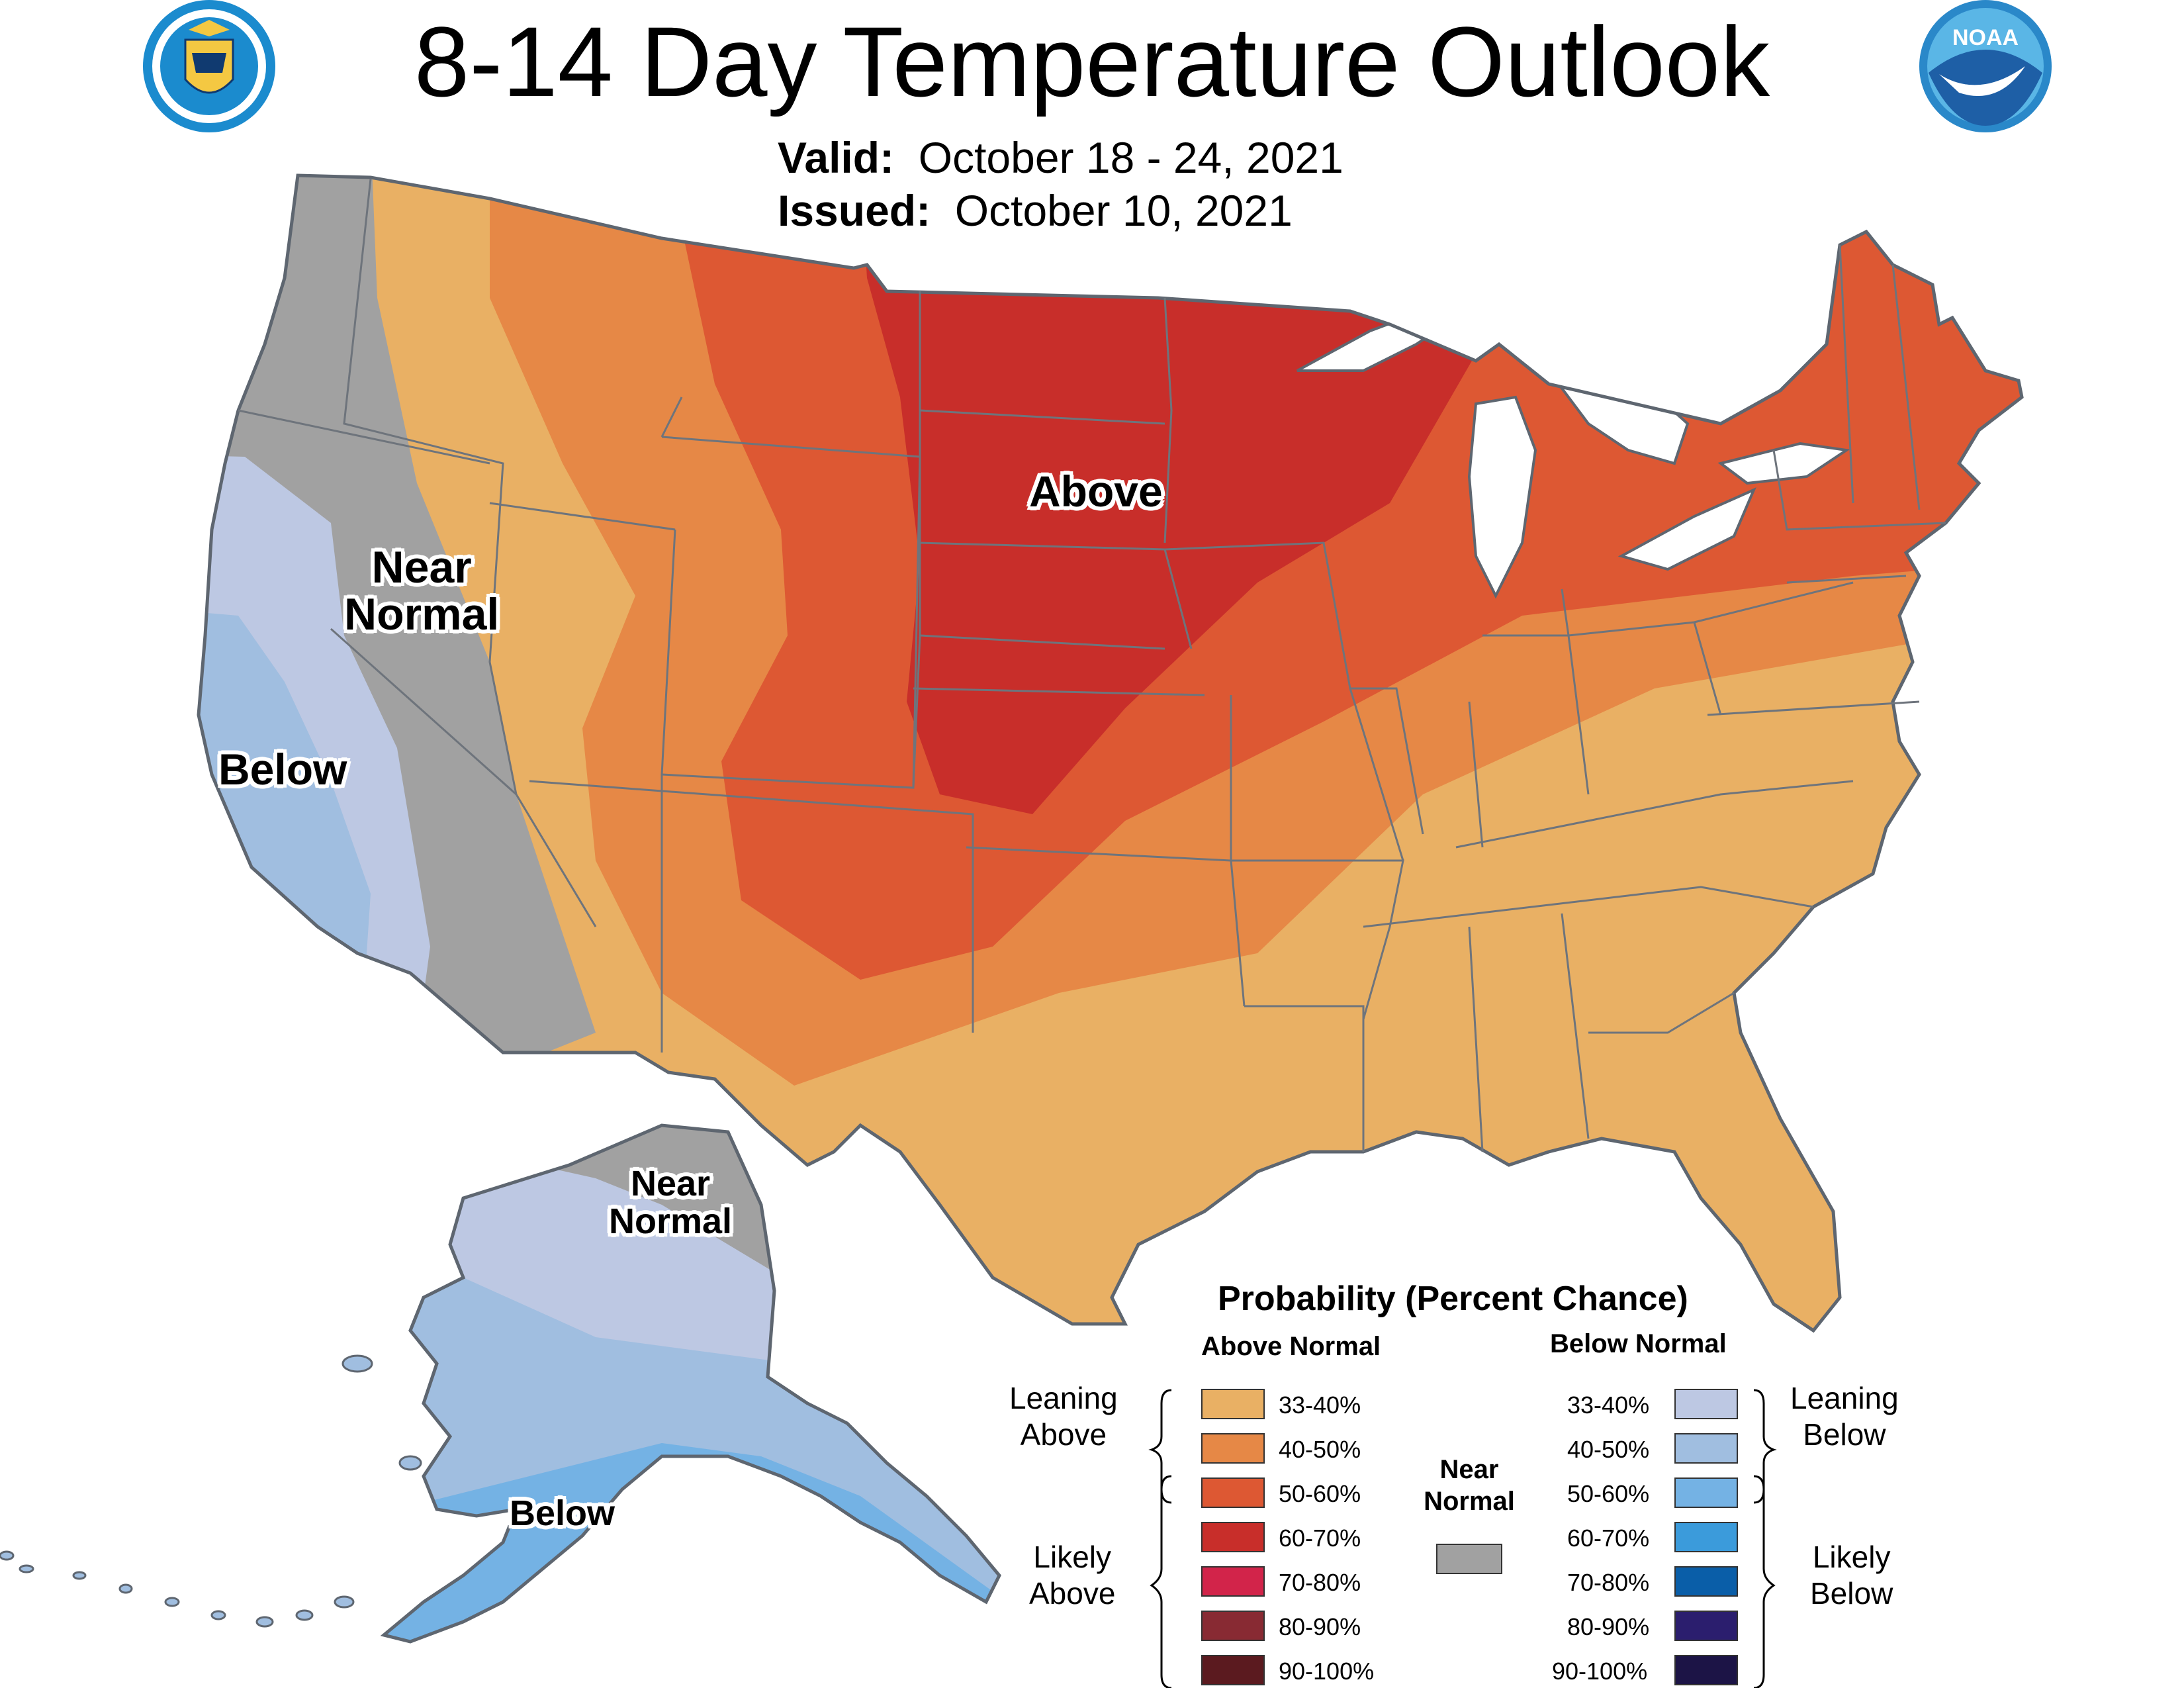 Image resolution: width=2184 pixels, height=1688 pixels. Describe the element at coordinates (1130, 157) in the screenshot. I see `valid-value: October 18 - 24, 2021` at that location.